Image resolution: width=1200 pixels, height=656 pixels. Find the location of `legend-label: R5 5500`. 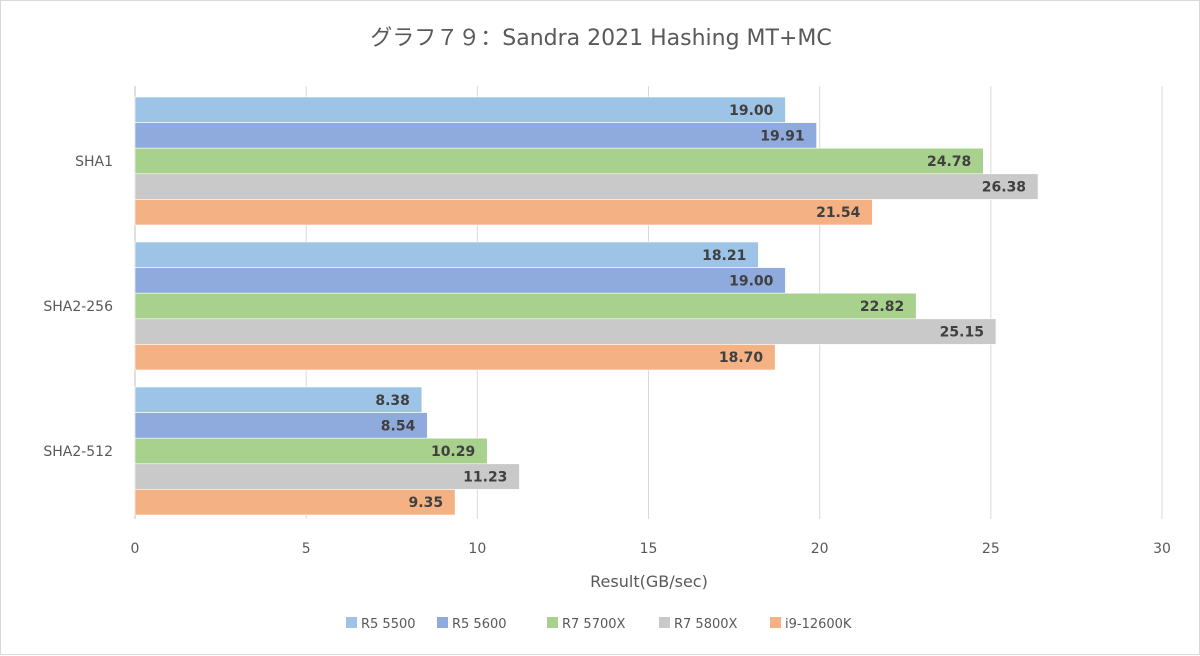

legend-label: R5 5500 is located at coordinates (388, 624).